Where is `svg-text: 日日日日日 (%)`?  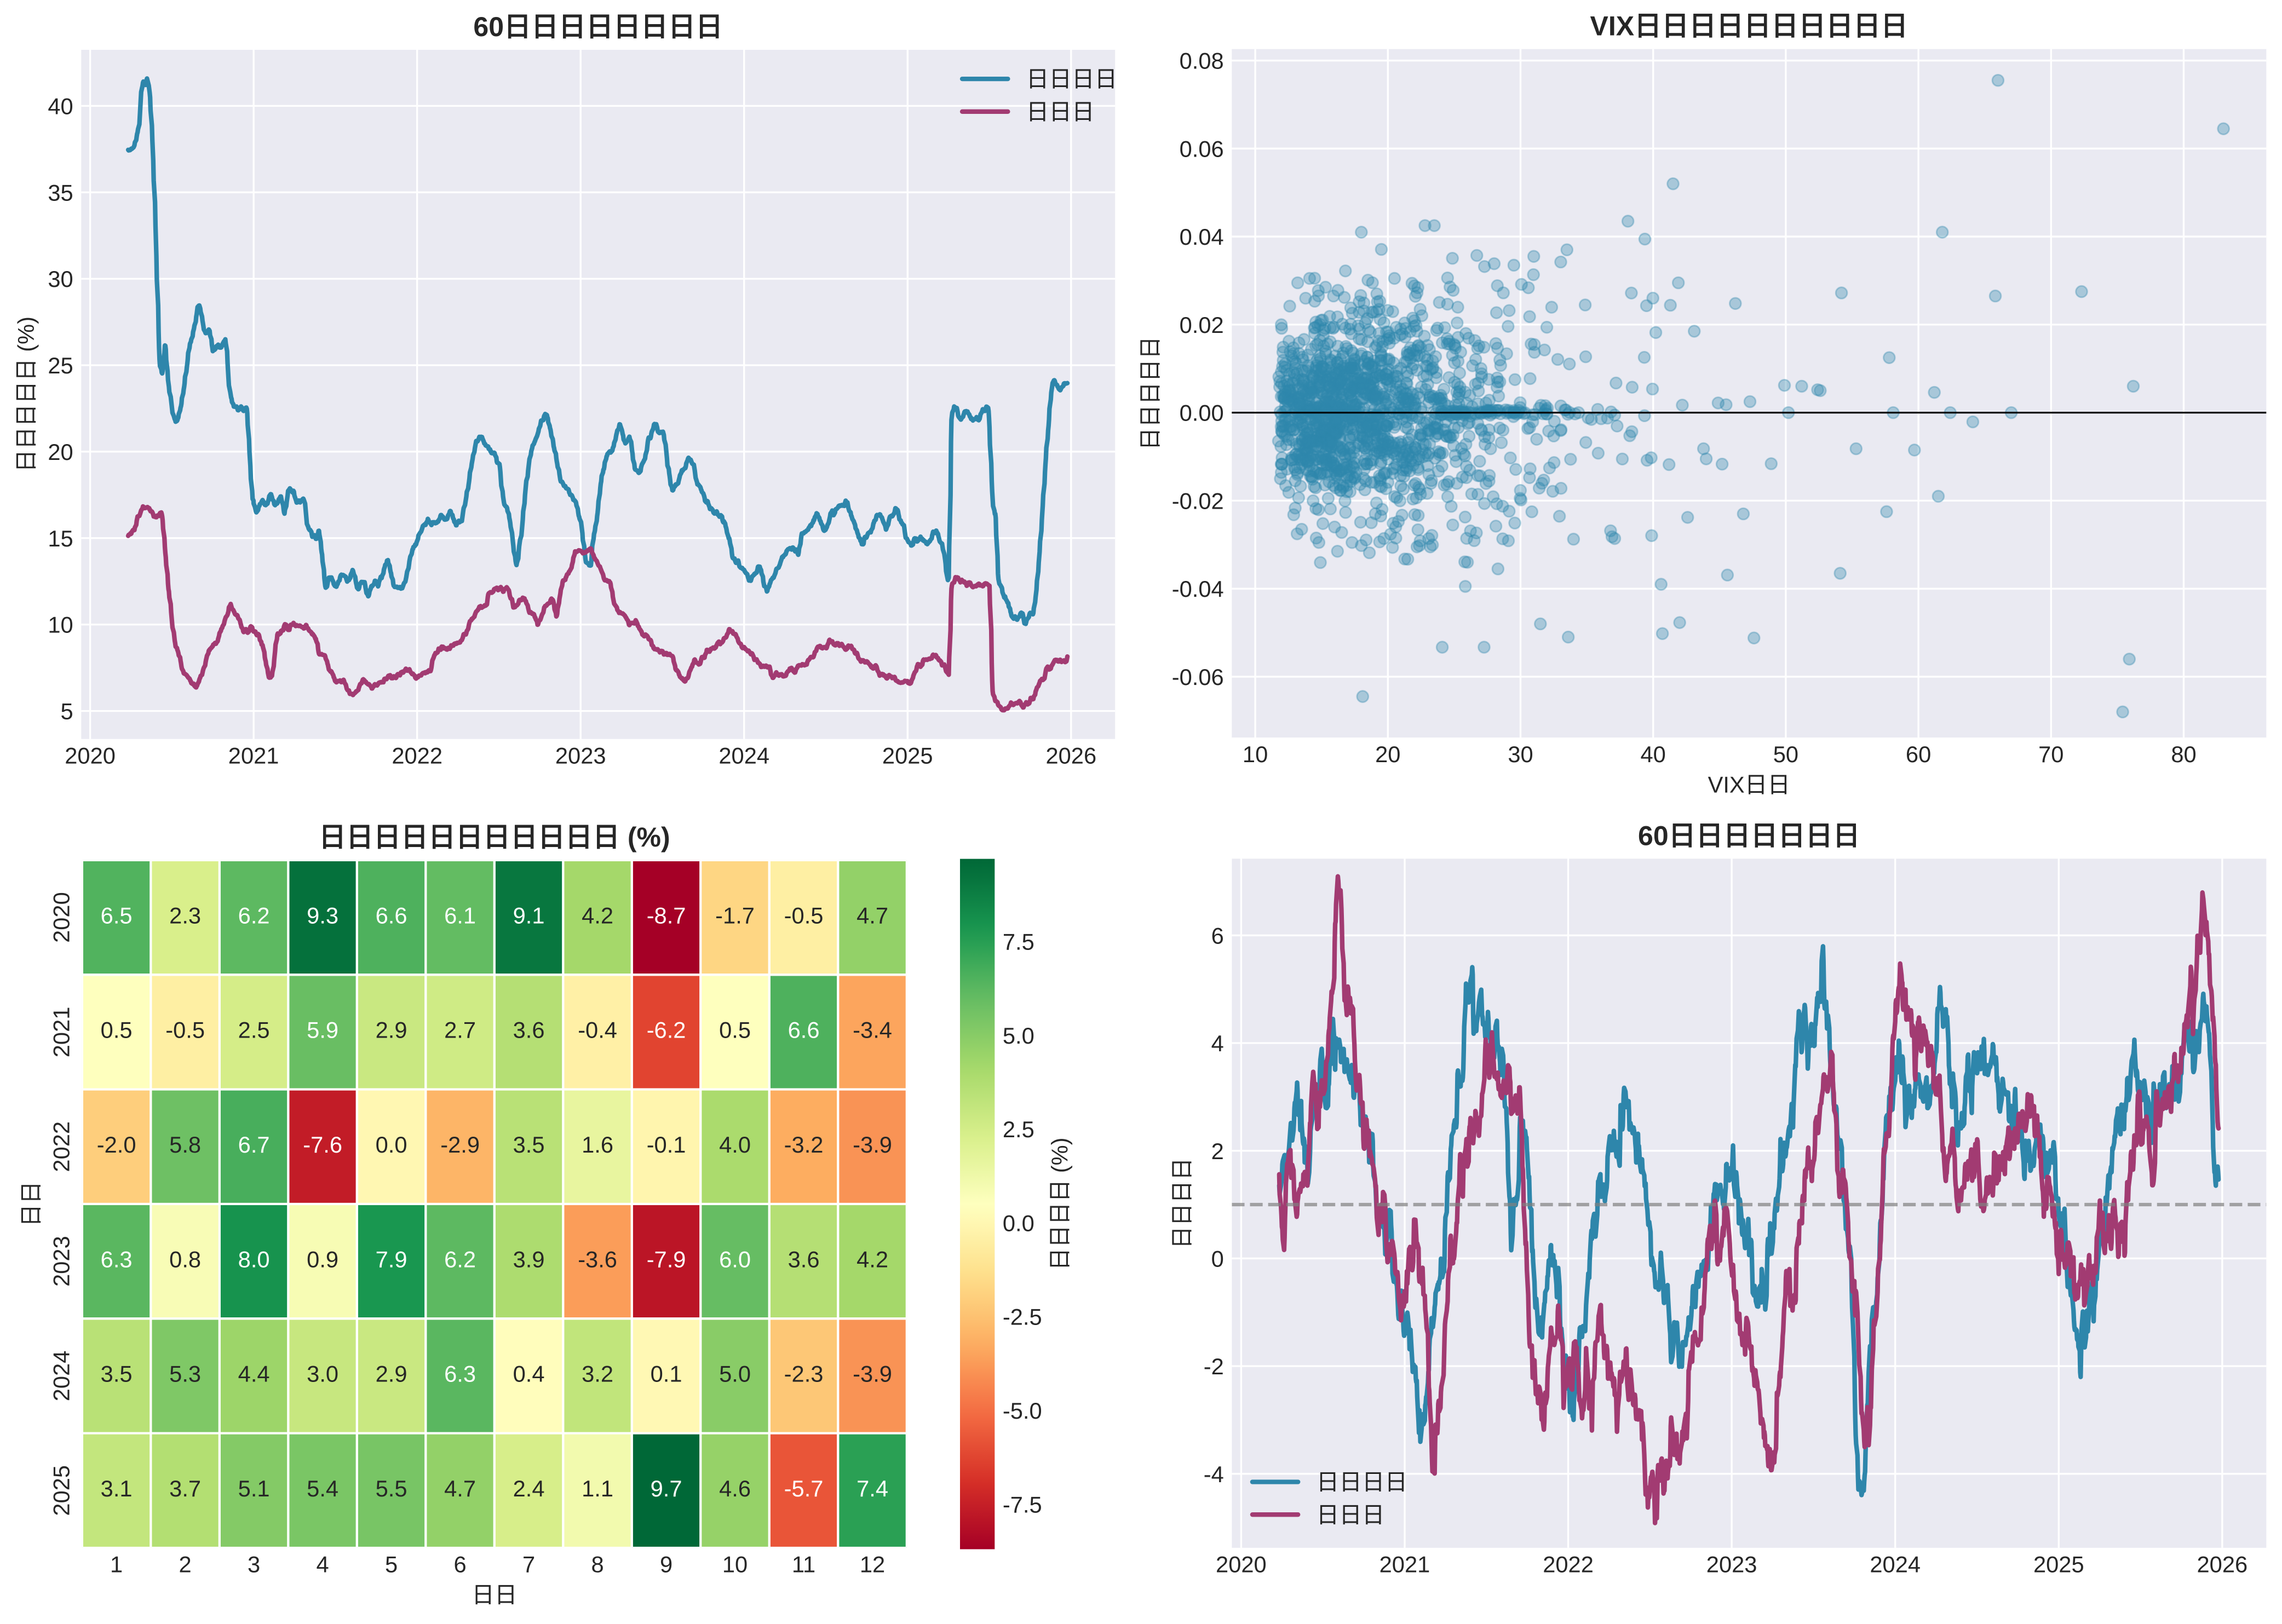 svg-text: 日日日日日 (%) is located at coordinates (26, 395).